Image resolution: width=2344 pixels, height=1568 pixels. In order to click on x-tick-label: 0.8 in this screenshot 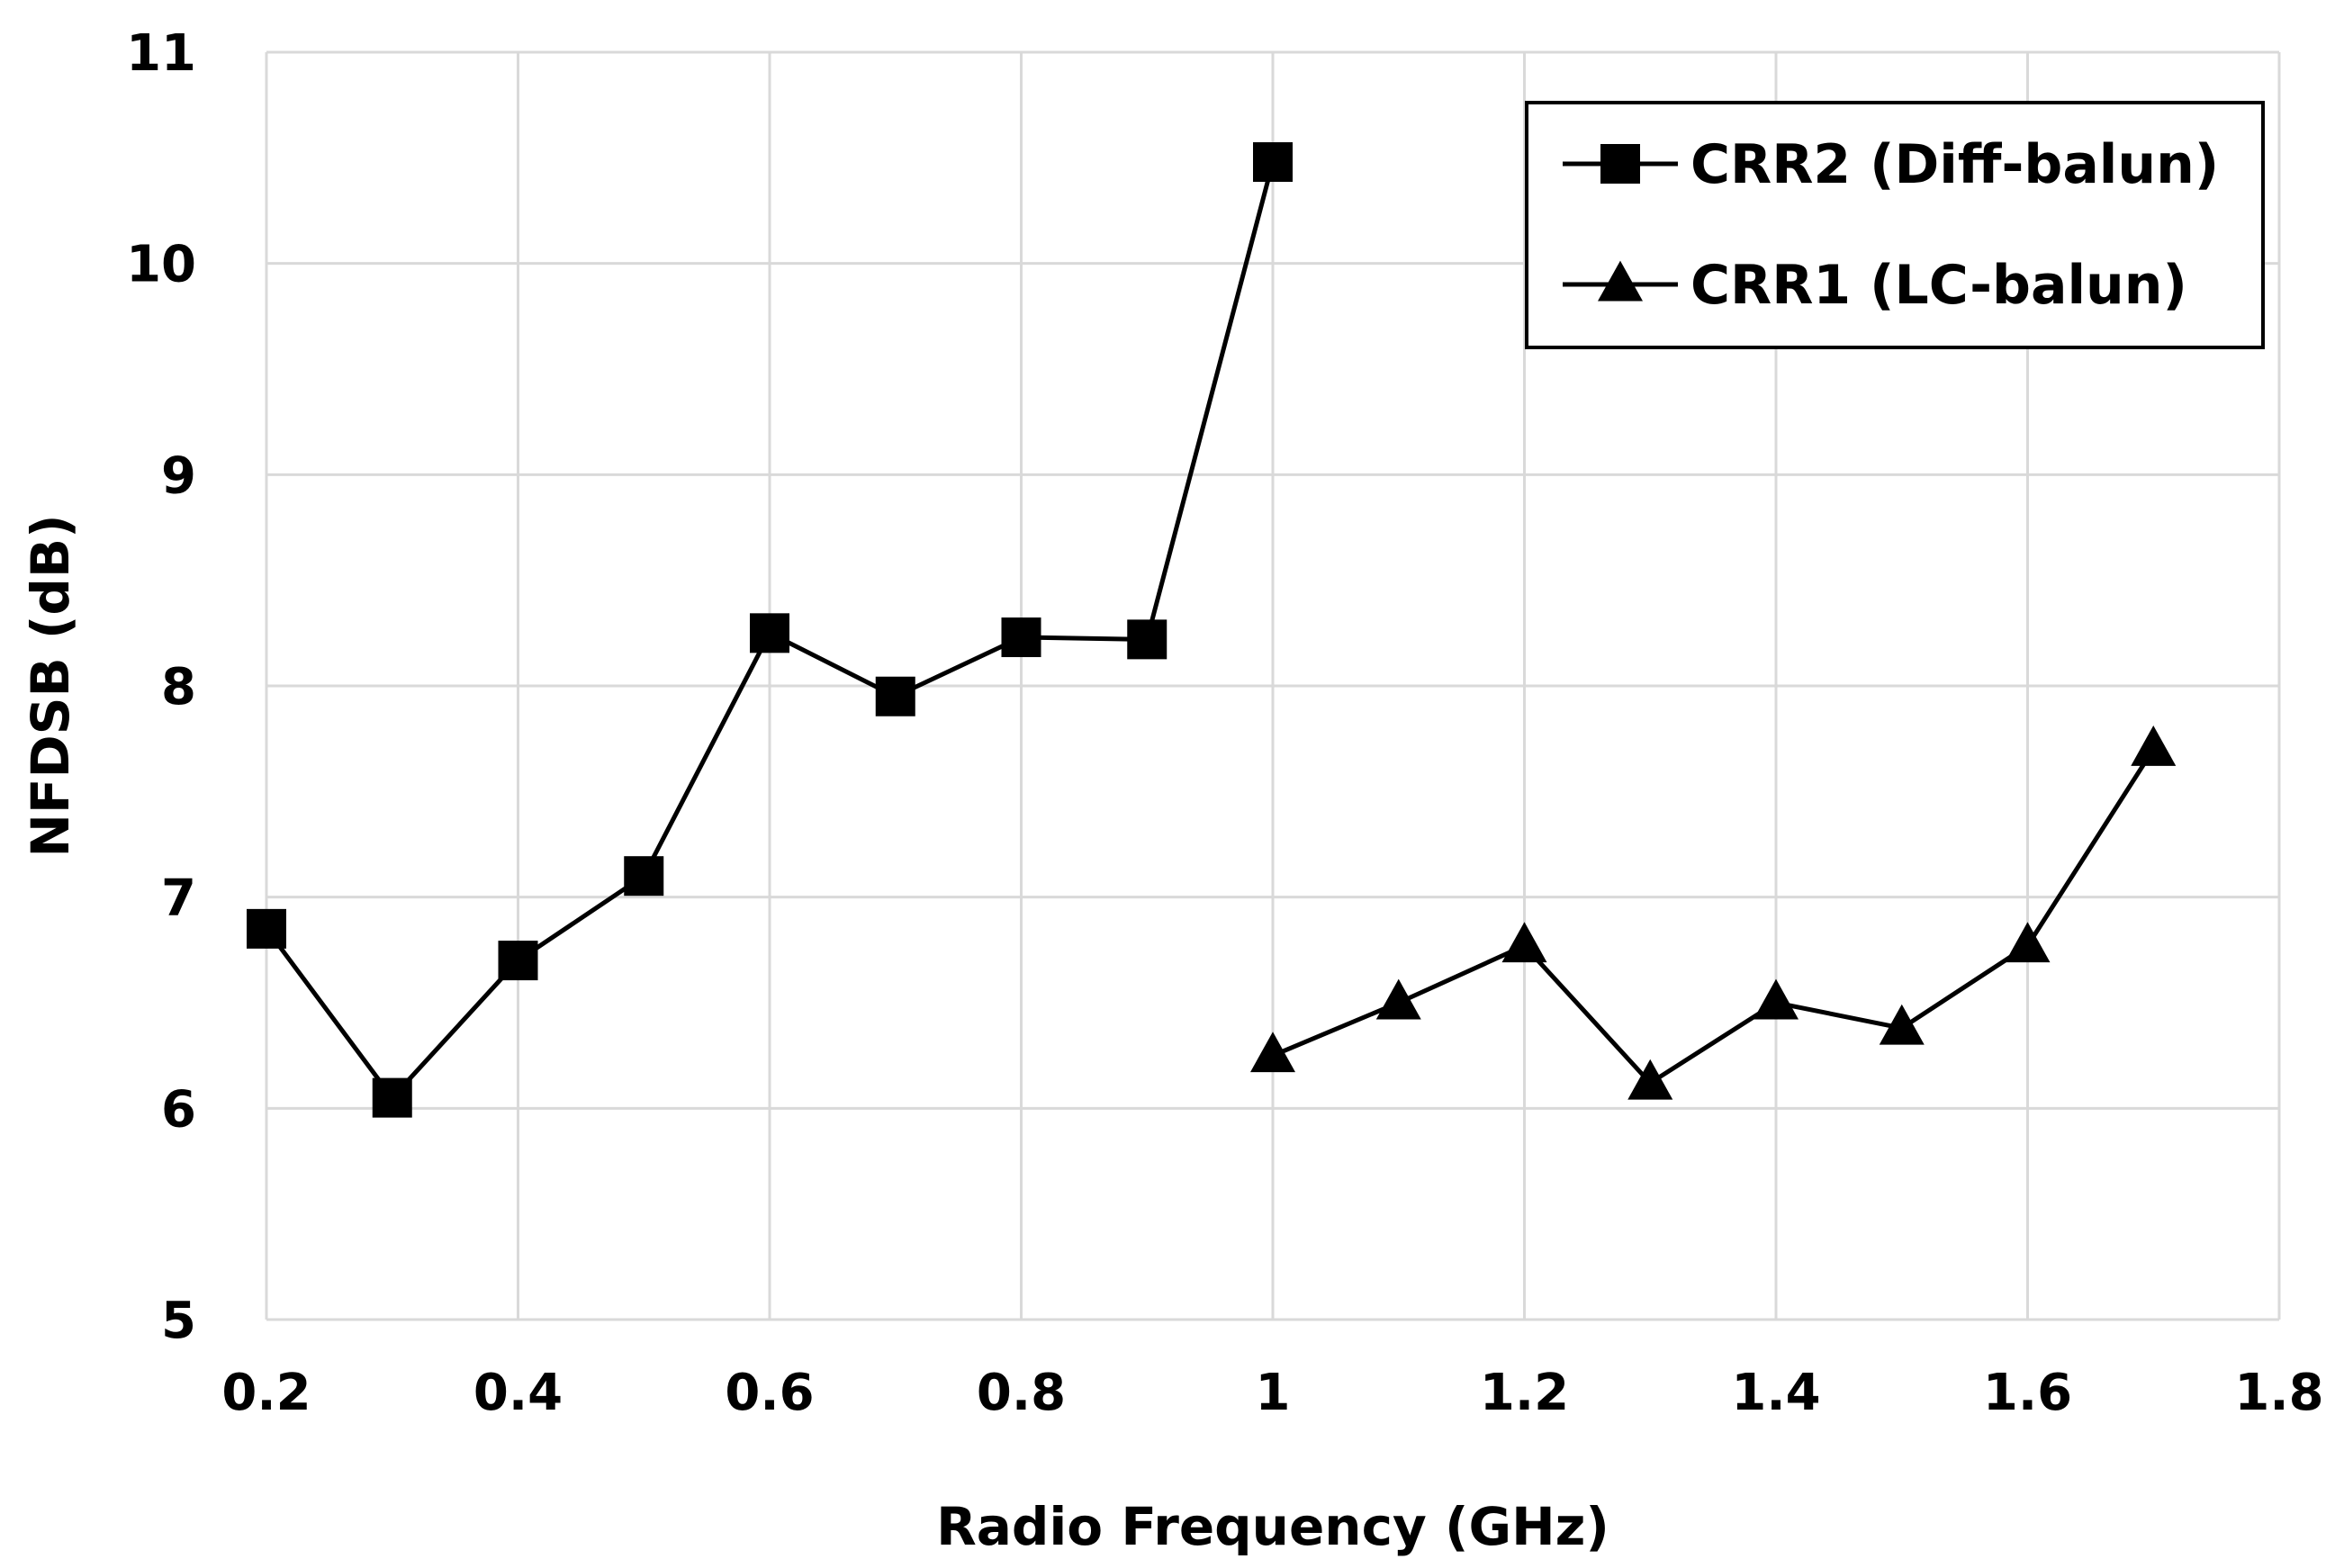, I will do `click(1021, 1393)`.